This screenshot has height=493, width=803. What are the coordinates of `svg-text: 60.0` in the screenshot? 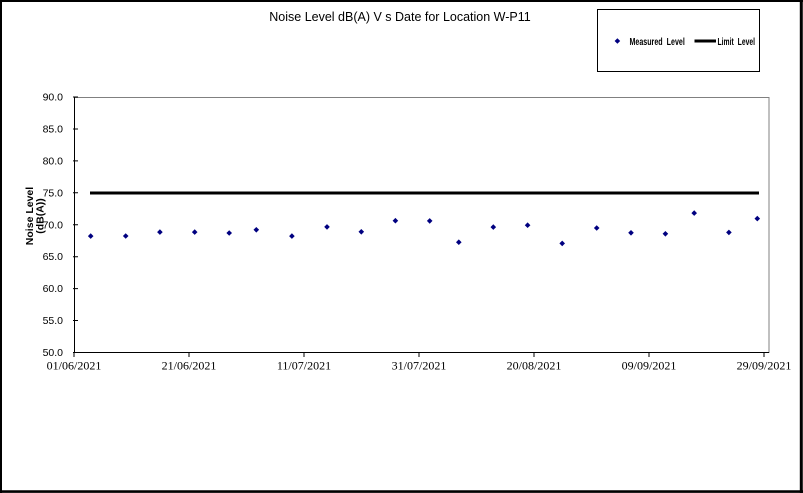 It's located at (53, 289).